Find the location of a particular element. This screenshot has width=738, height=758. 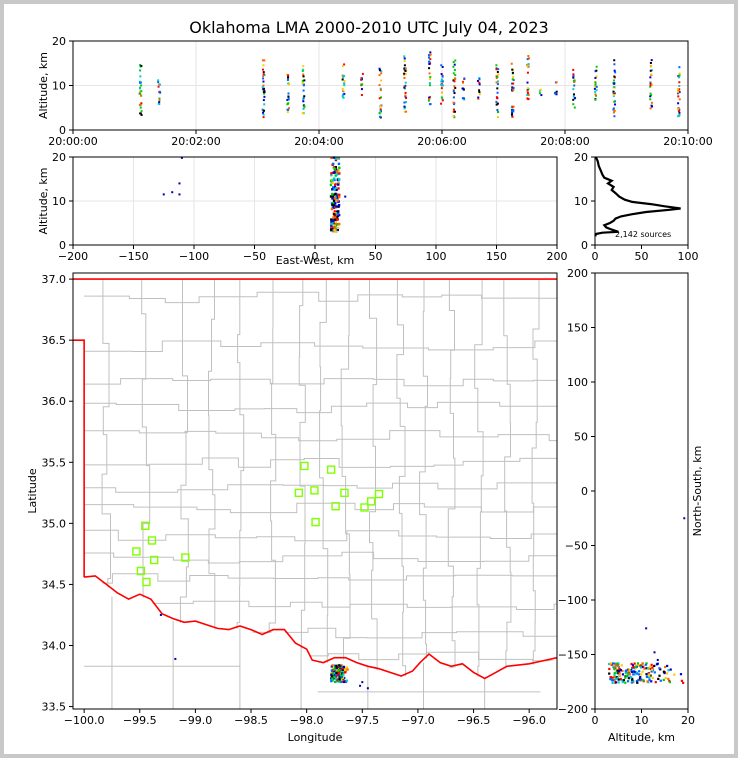

tick-label-y: 34.0 is located at coordinates (54, 645).